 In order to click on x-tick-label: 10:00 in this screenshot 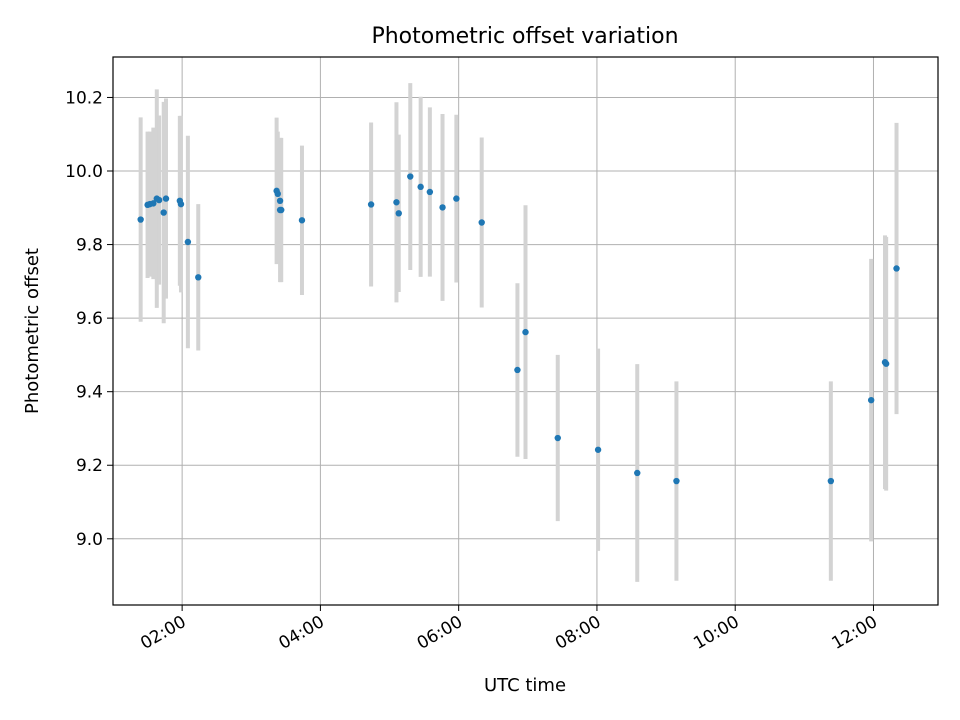, I will do `click(716, 633)`.